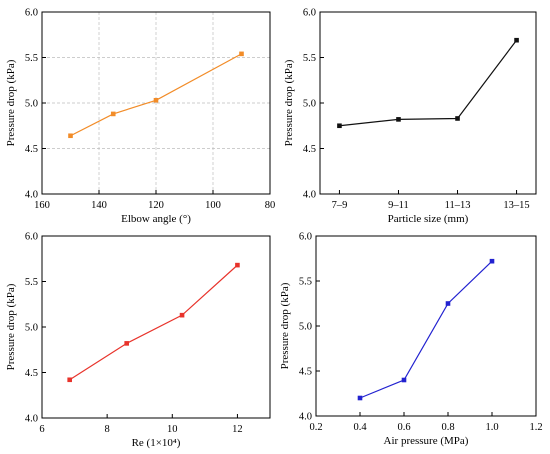 This screenshot has height=454, width=550. Describe the element at coordinates (99, 205) in the screenshot. I see `x-tick-label: 140` at that location.